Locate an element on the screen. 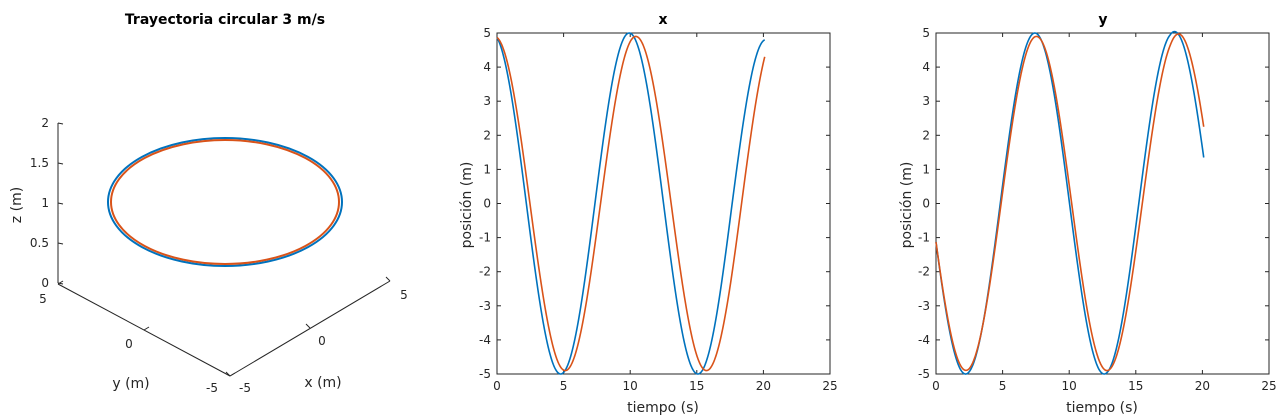 The height and width of the screenshot is (420, 1287). z-axis-label: z (m) is located at coordinates (17, 205).